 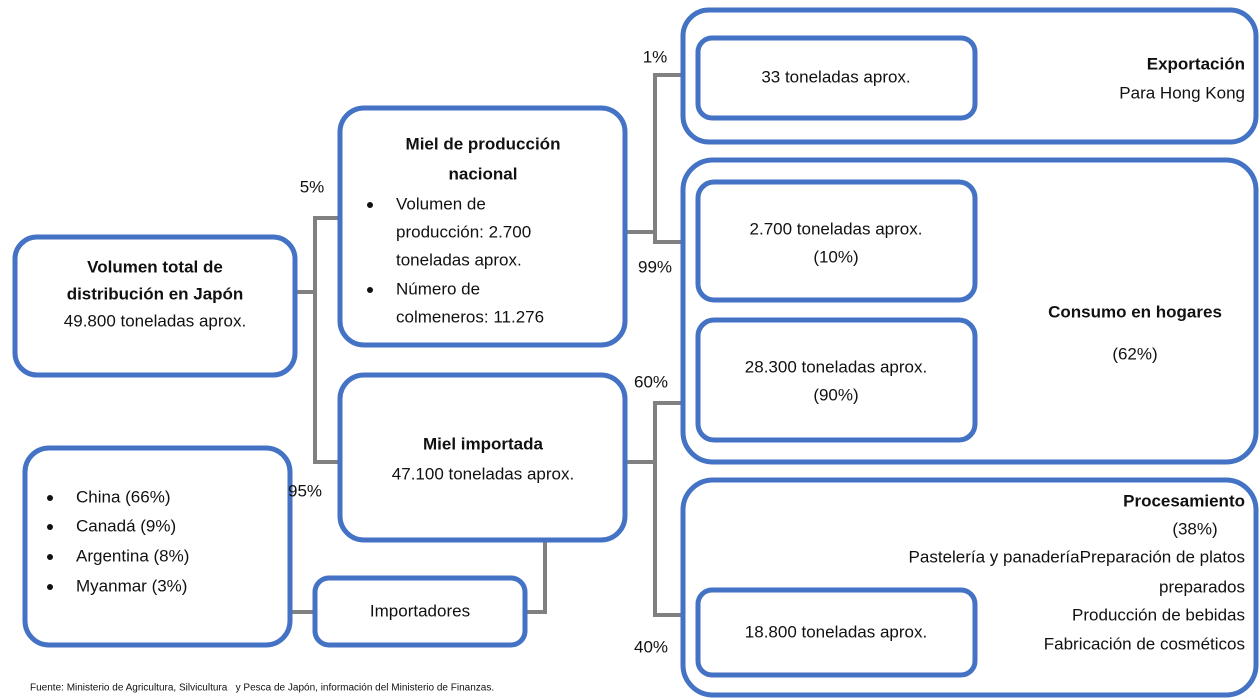 I want to click on flow-label: 1%, so click(x=655, y=56).